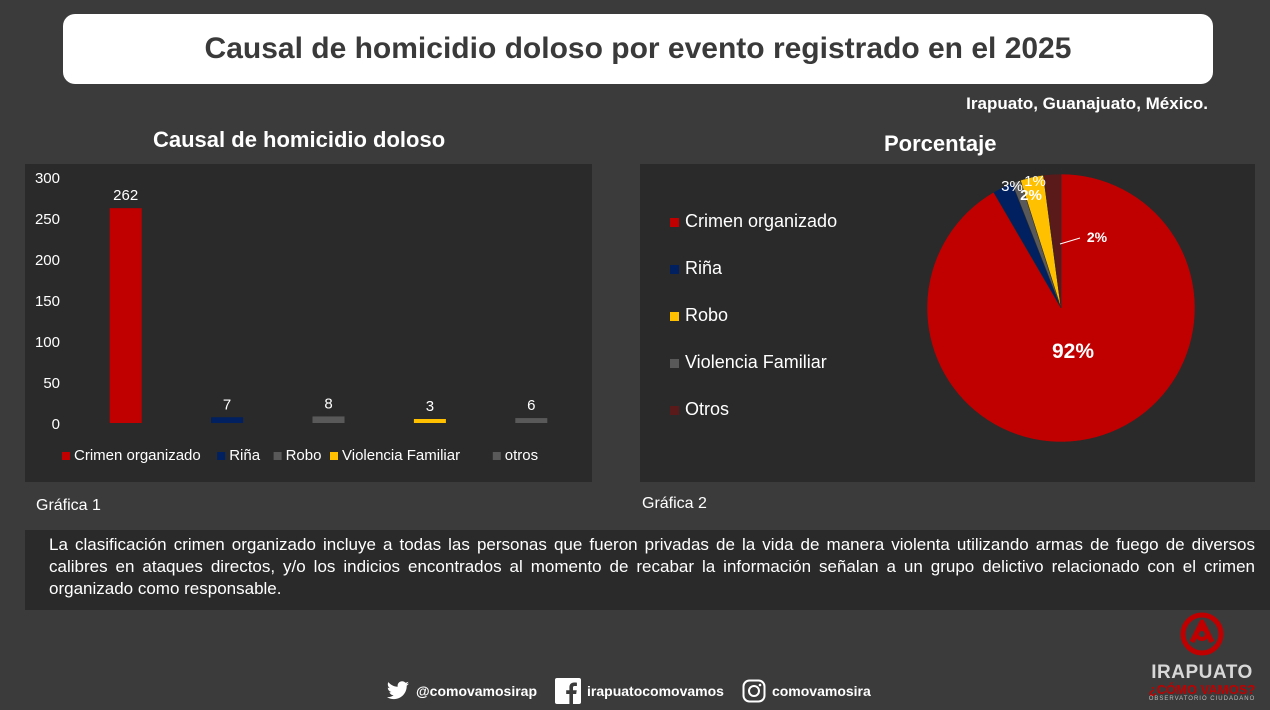  Describe the element at coordinates (531, 405) in the screenshot. I see `bar-value-label: 6` at that location.